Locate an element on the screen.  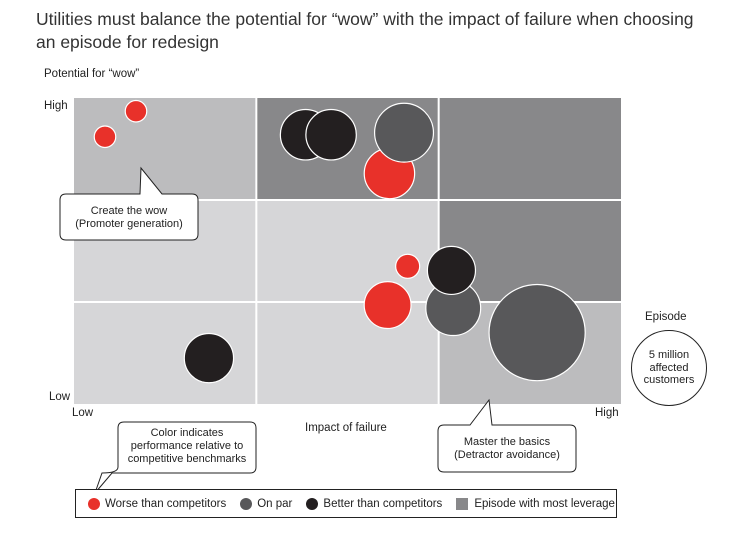
legend-item-worse: Worse than competitors is located at coordinates (157, 503).